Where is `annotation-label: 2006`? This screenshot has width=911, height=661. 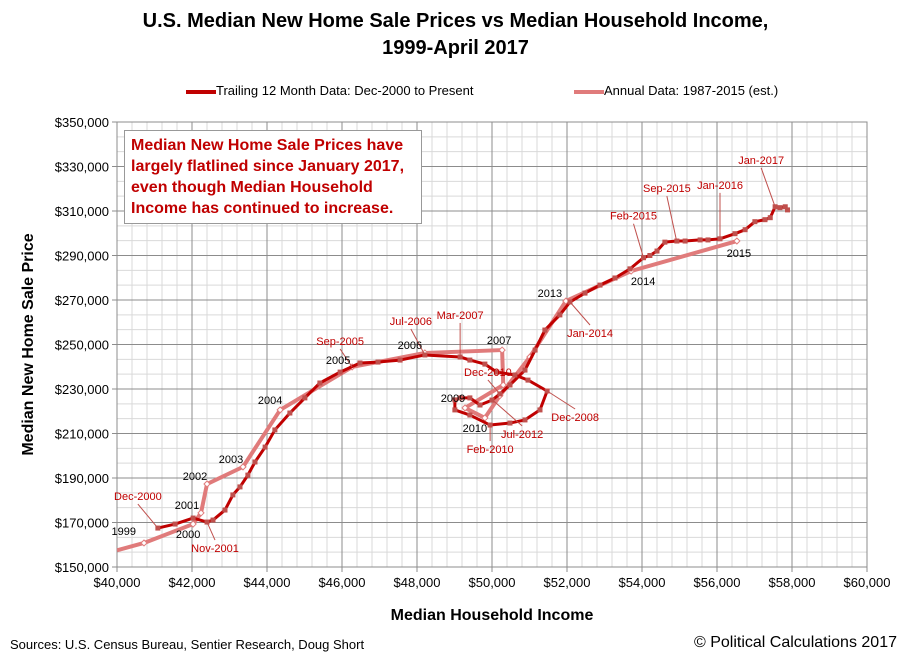 annotation-label: 2006 is located at coordinates (410, 346).